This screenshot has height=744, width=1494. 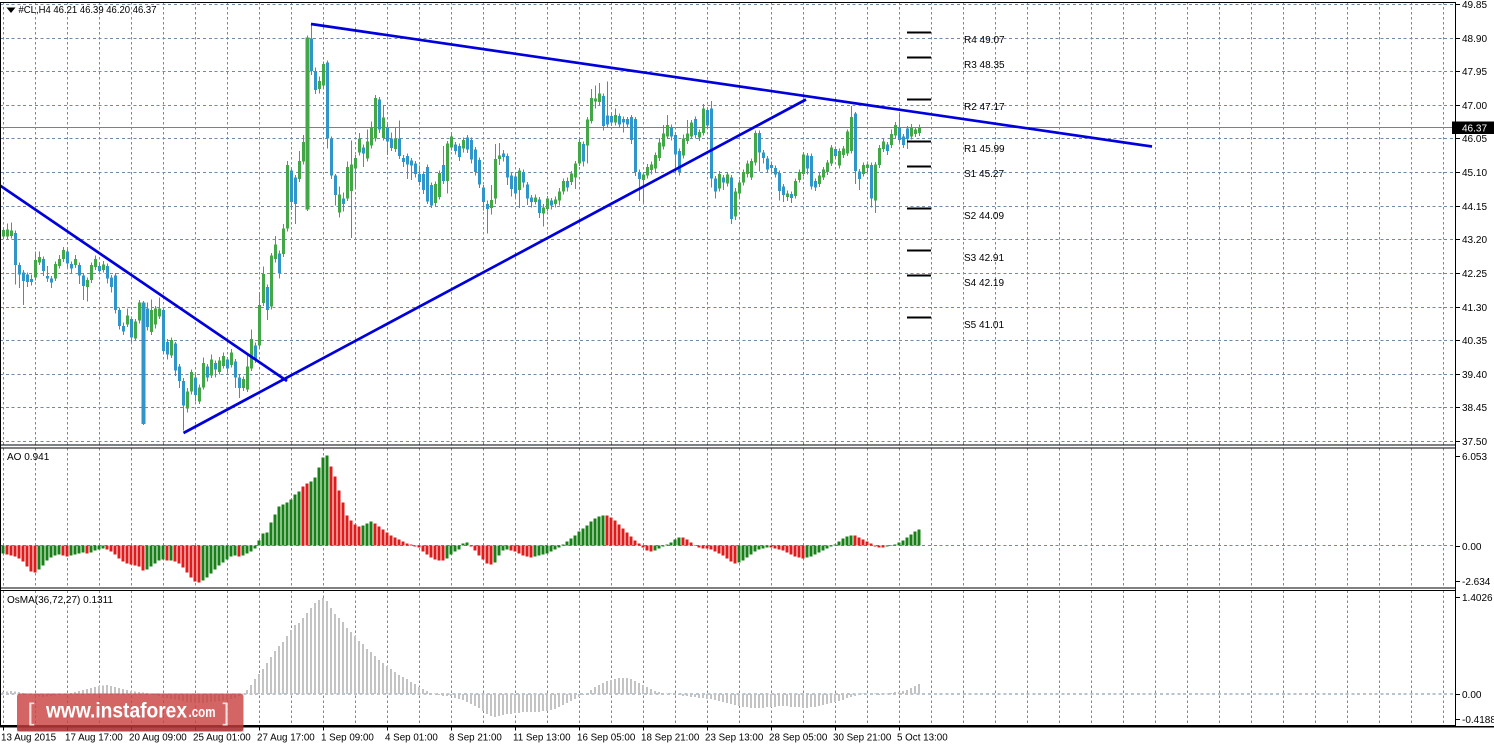 I want to click on svg-text: 44.15, so click(x=1474, y=207).